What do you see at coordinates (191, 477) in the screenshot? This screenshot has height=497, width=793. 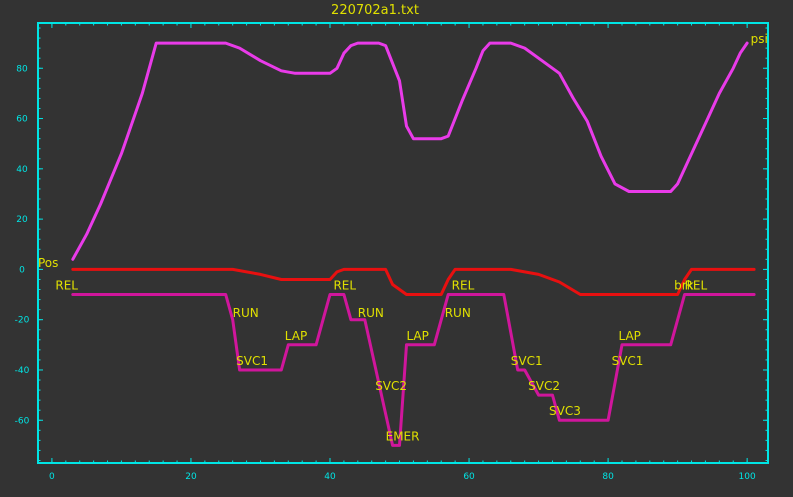 I see `x-tick-label: 20` at bounding box center [191, 477].